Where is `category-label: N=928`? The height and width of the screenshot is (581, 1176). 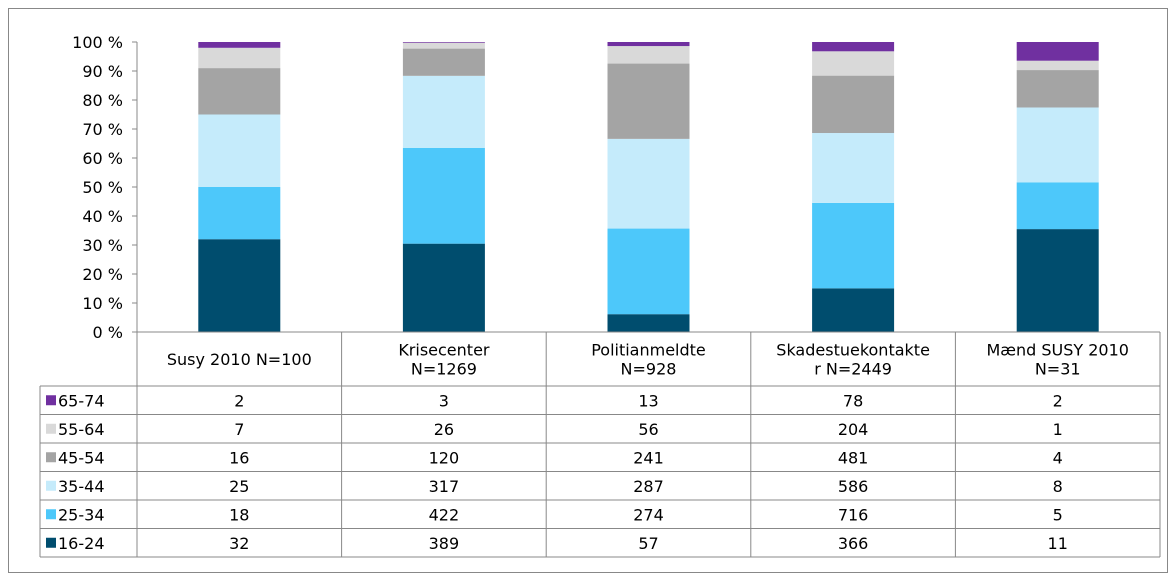 category-label: N=928 is located at coordinates (649, 369).